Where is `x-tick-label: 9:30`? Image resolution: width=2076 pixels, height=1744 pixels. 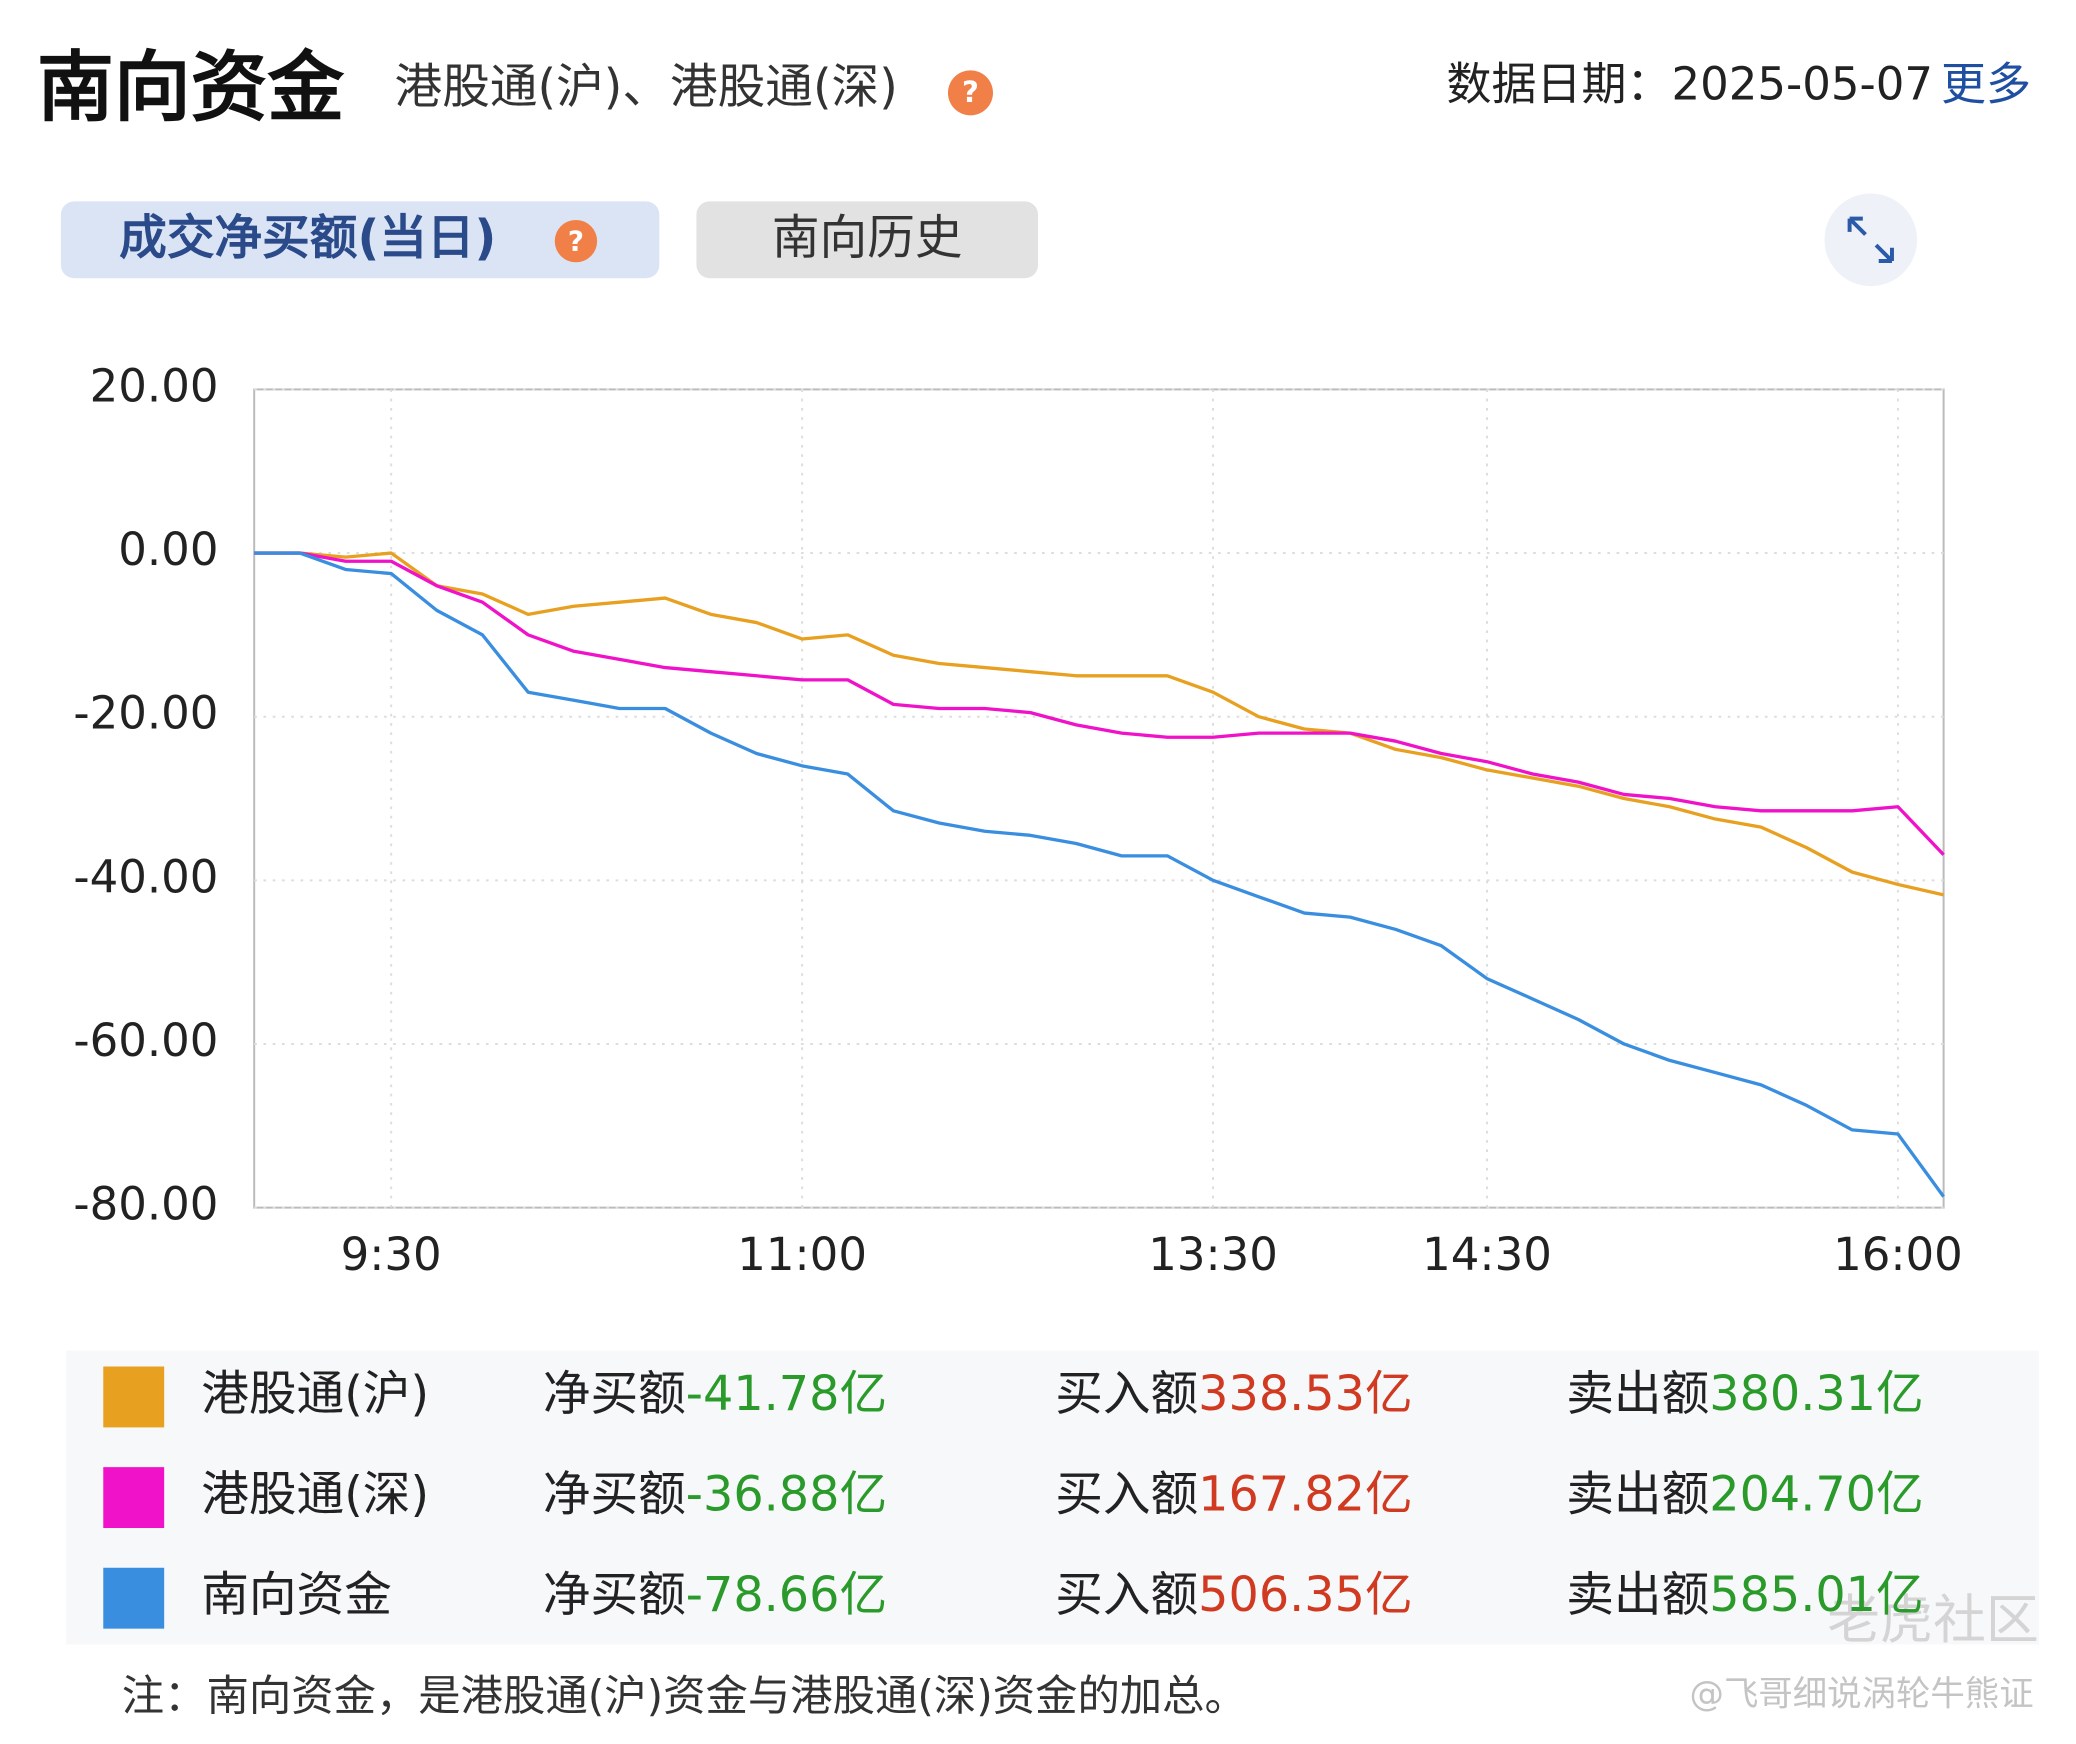 x-tick-label: 9:30 is located at coordinates (391, 1254).